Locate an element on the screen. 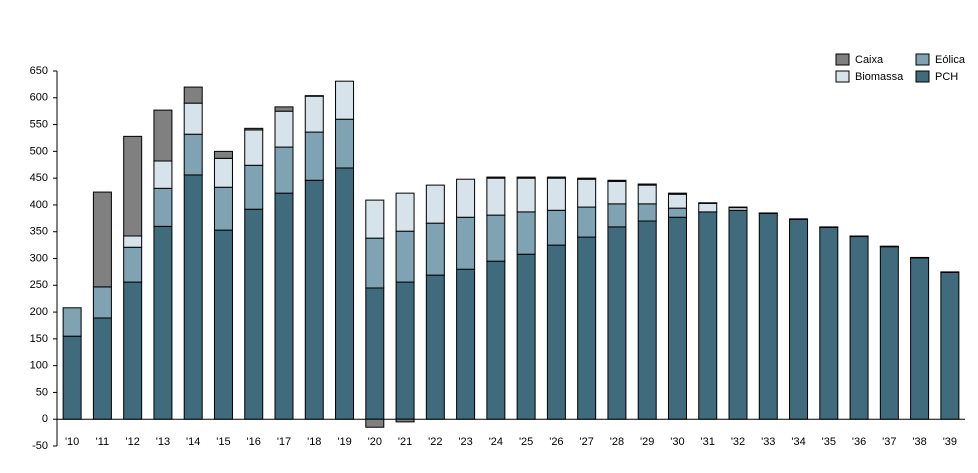 This screenshot has height=473, width=978. y-tick-label: 500 is located at coordinates (39, 151).